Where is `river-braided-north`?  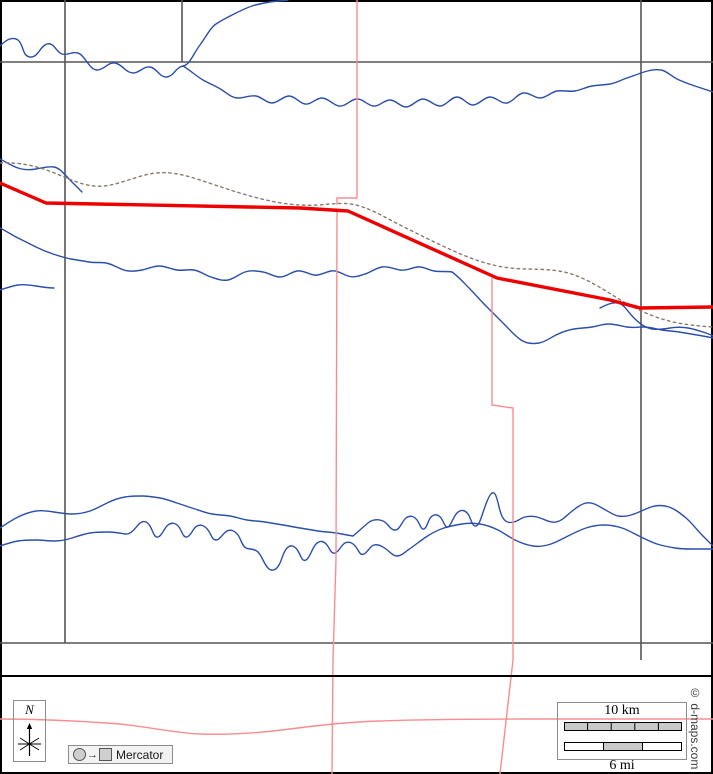 river-braided-north is located at coordinates (532, 519).